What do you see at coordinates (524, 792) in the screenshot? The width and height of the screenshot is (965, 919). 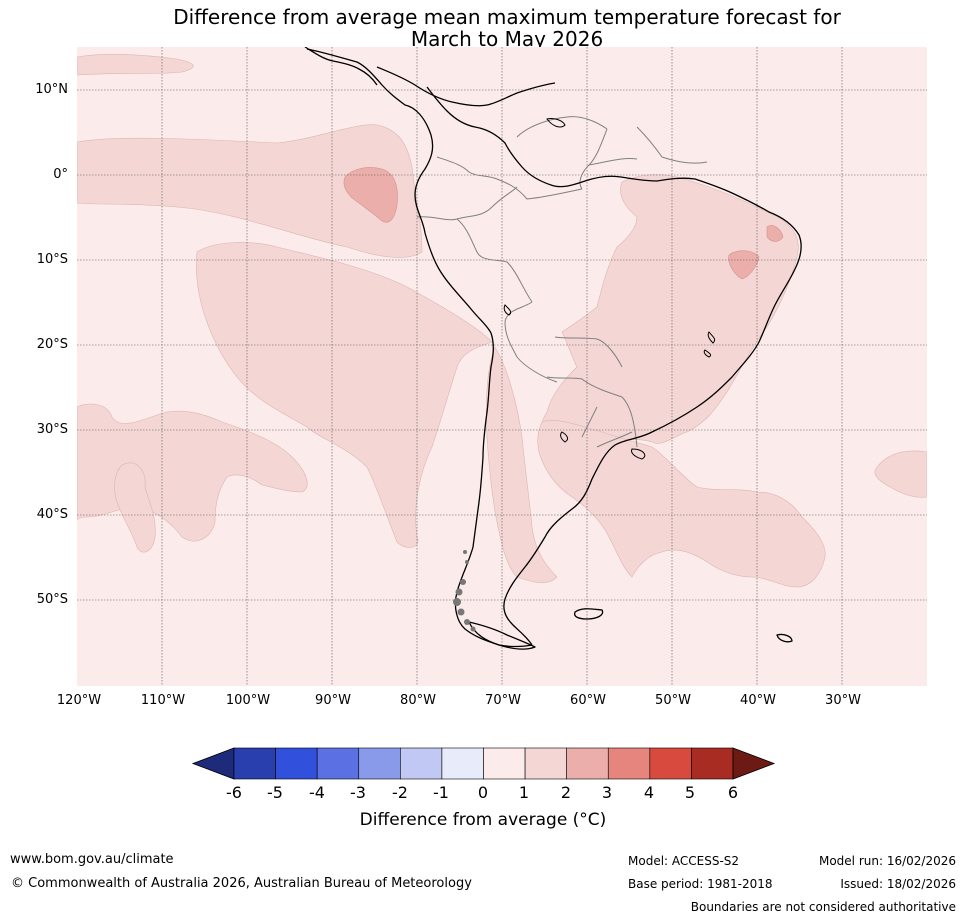 I see `colorbar-tick-1: 1` at bounding box center [524, 792].